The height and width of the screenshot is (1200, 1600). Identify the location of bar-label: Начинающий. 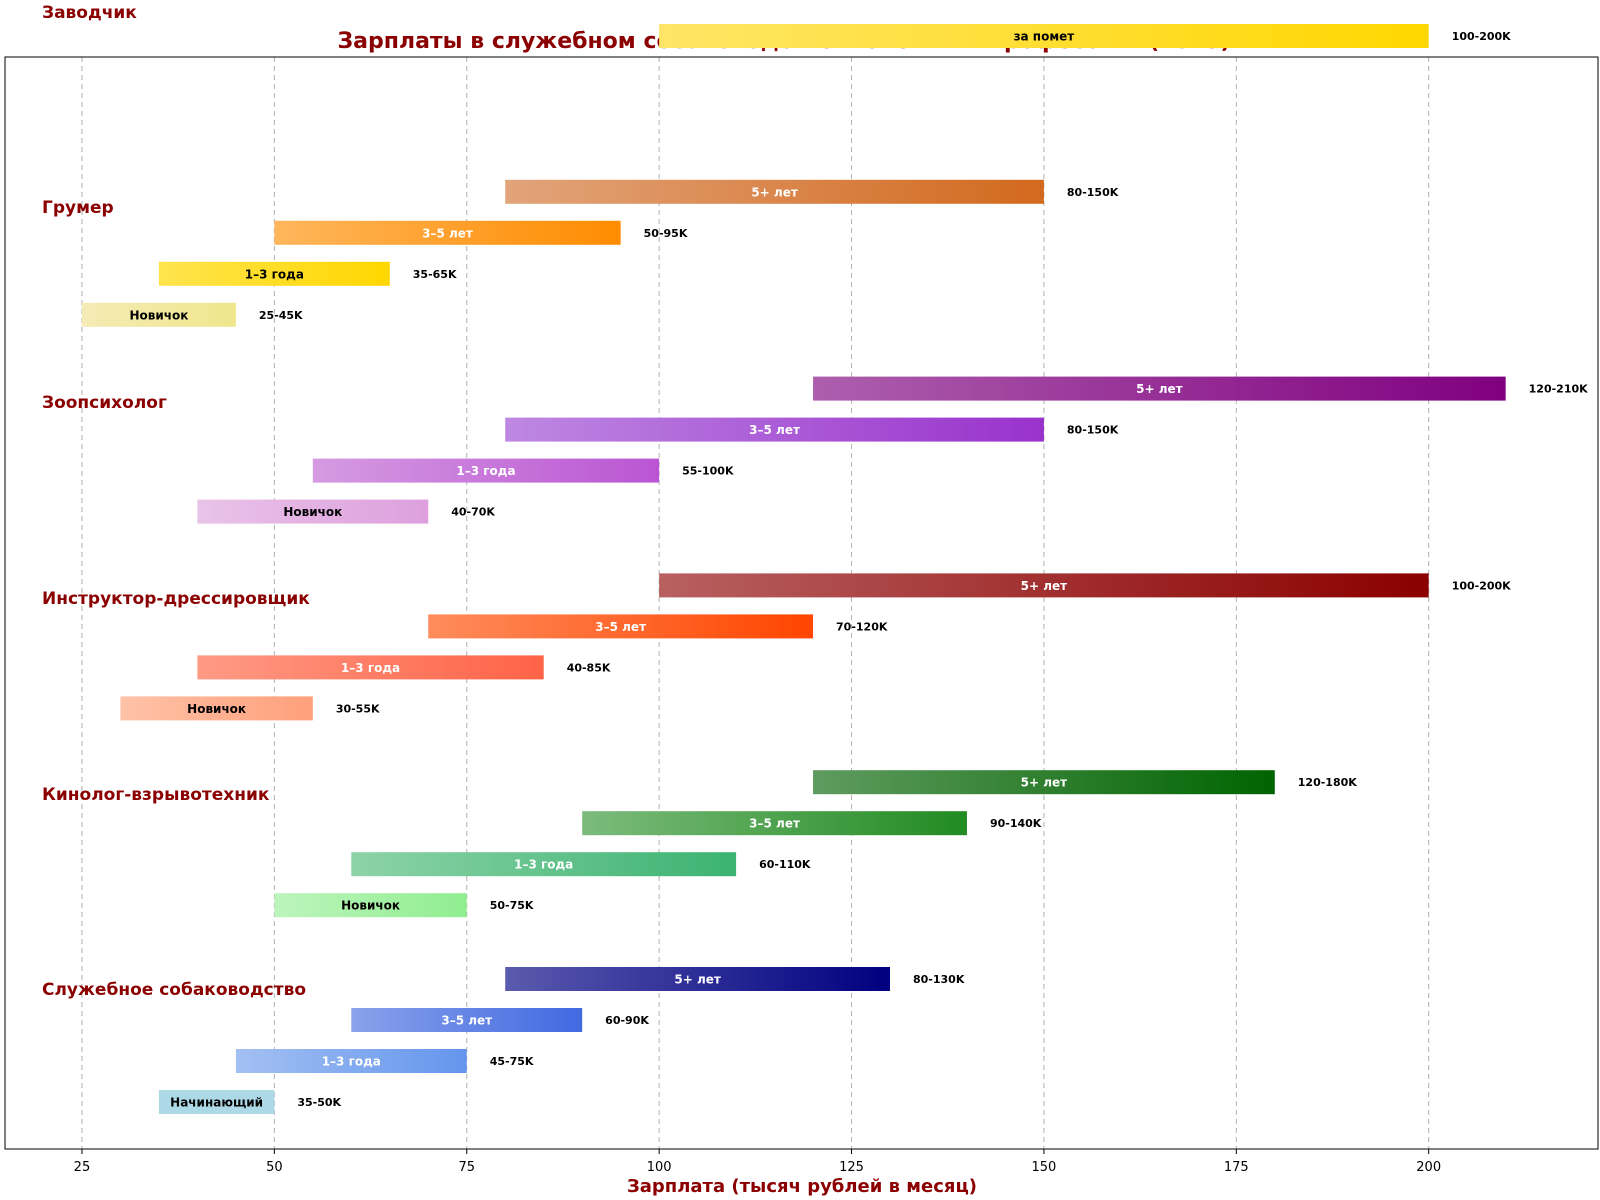
(216, 1103).